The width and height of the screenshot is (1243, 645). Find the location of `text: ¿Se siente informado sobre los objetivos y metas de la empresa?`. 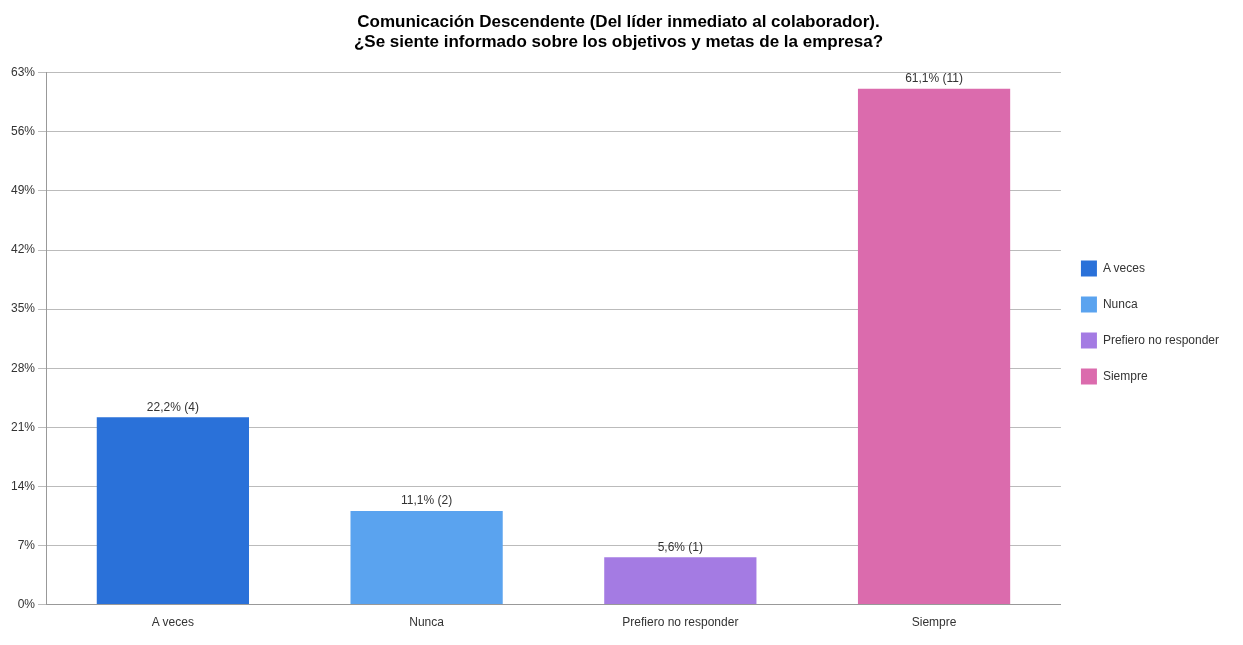

text: ¿Se siente informado sobre los objetivos y metas de la empresa? is located at coordinates (618, 42).